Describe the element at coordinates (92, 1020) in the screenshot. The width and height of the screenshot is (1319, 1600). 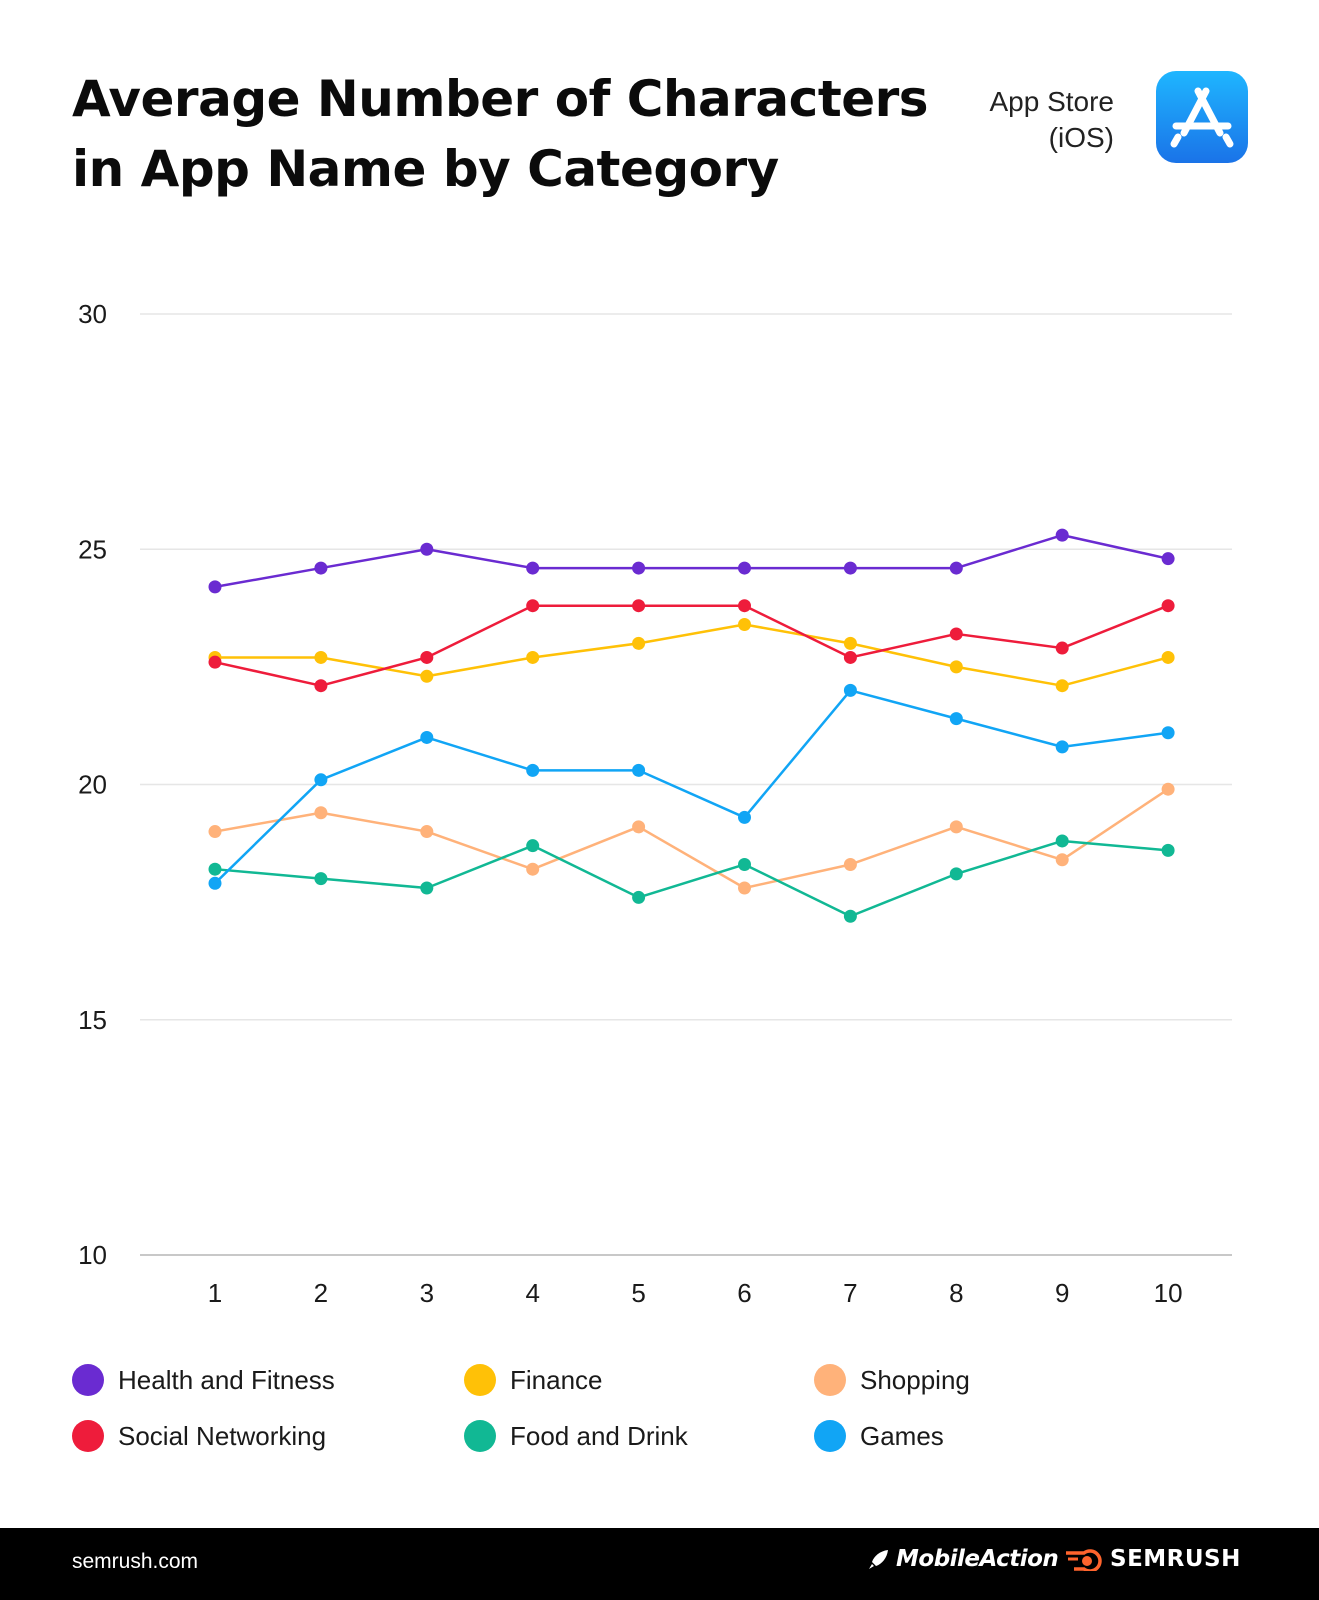
I see `y-tick-label: 15` at that location.